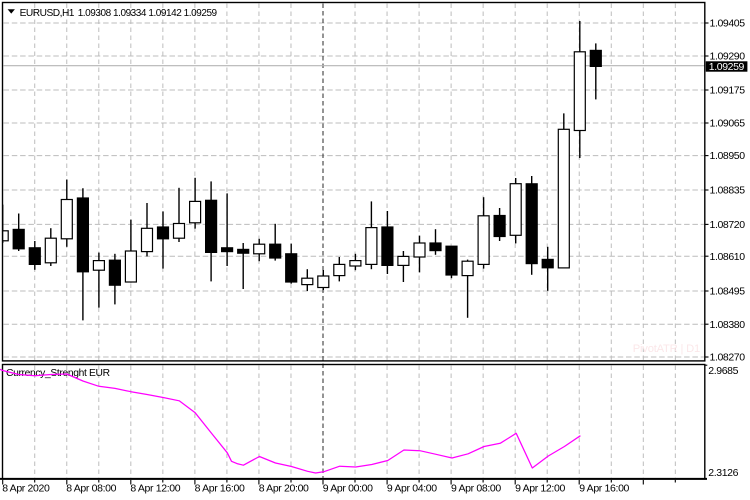 This screenshot has width=750, height=500. What do you see at coordinates (284, 489) in the screenshot?
I see `svg-text: 8 Apr 20:00` at bounding box center [284, 489].